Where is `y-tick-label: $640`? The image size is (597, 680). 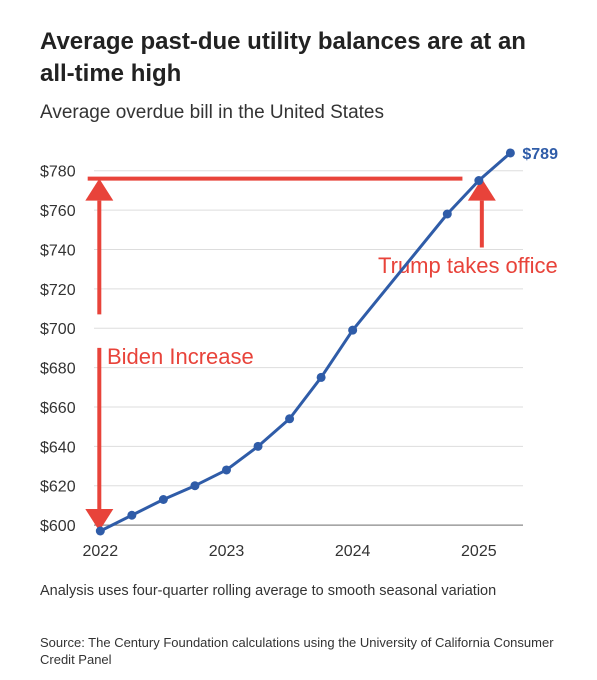
y-tick-label: $640 is located at coordinates (58, 447).